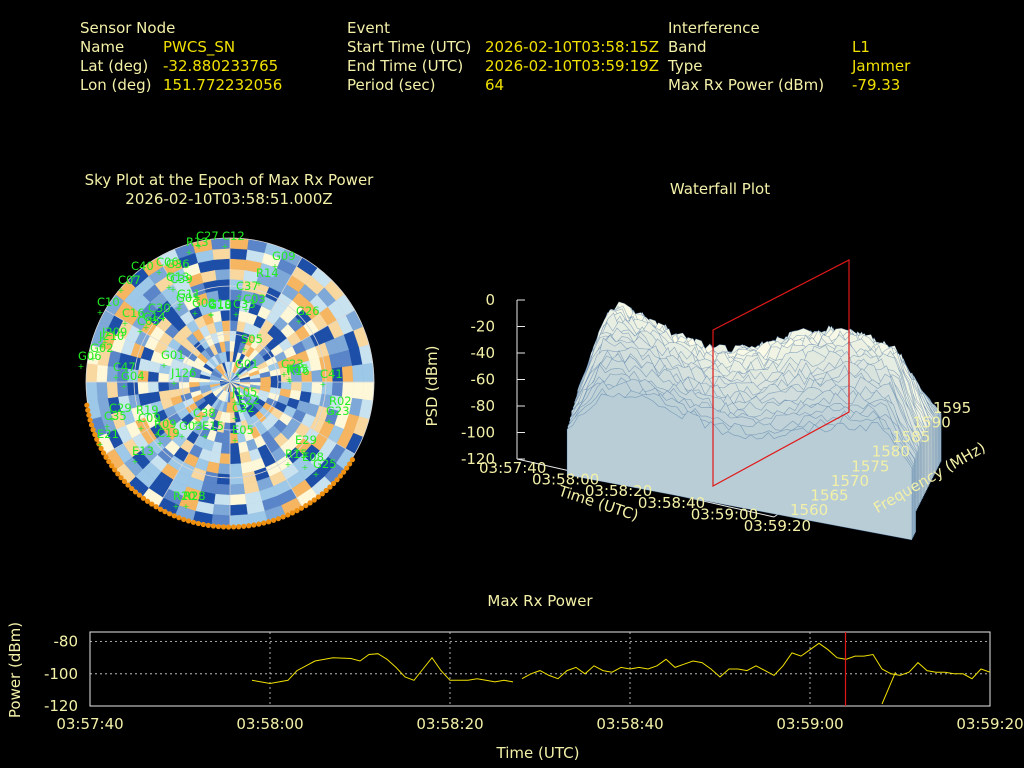  I want to click on waterfall-psd-tick-label: -20, so click(483, 327).